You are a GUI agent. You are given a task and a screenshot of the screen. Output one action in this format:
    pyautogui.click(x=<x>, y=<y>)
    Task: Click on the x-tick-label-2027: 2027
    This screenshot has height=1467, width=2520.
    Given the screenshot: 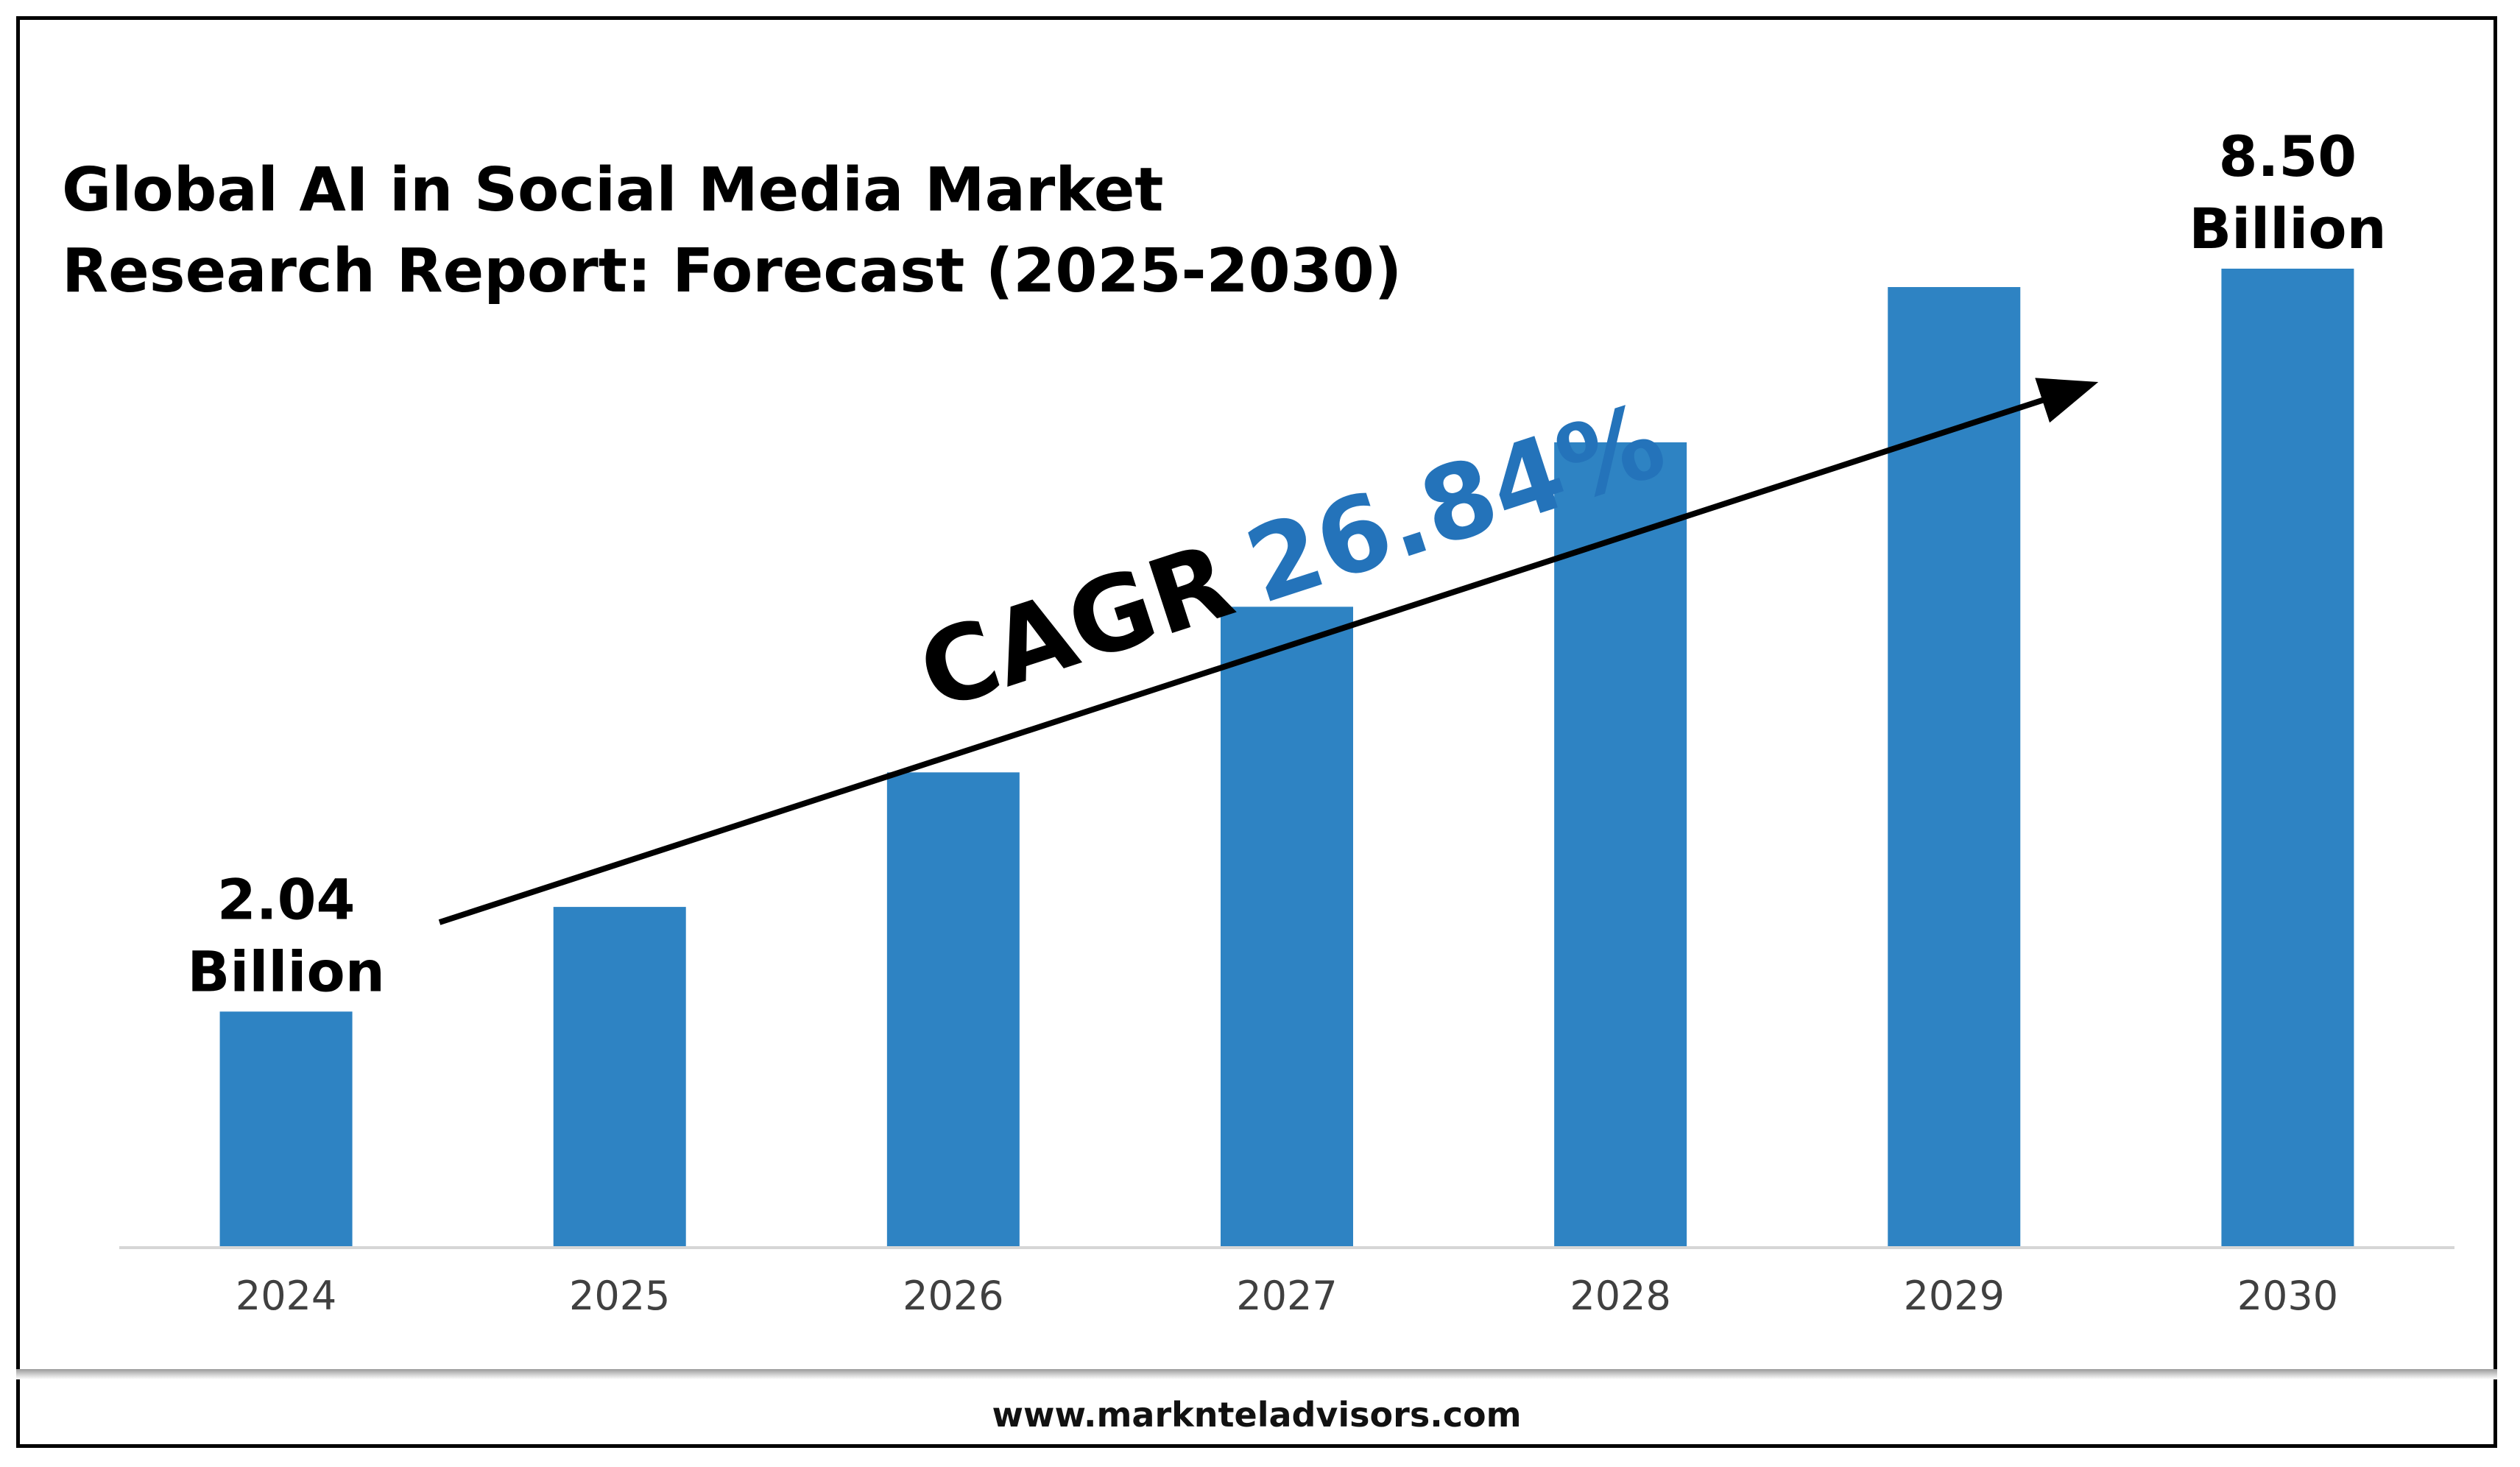 What is the action you would take?
    pyautogui.click(x=1286, y=1296)
    